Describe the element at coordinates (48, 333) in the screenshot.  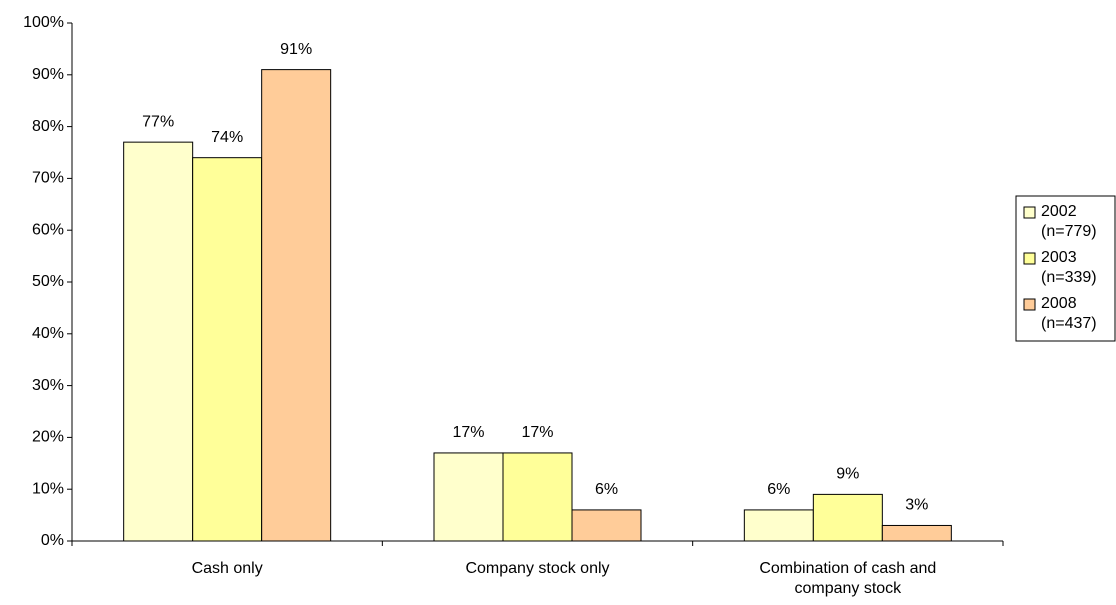
I see `y-tick-label: 40%` at that location.